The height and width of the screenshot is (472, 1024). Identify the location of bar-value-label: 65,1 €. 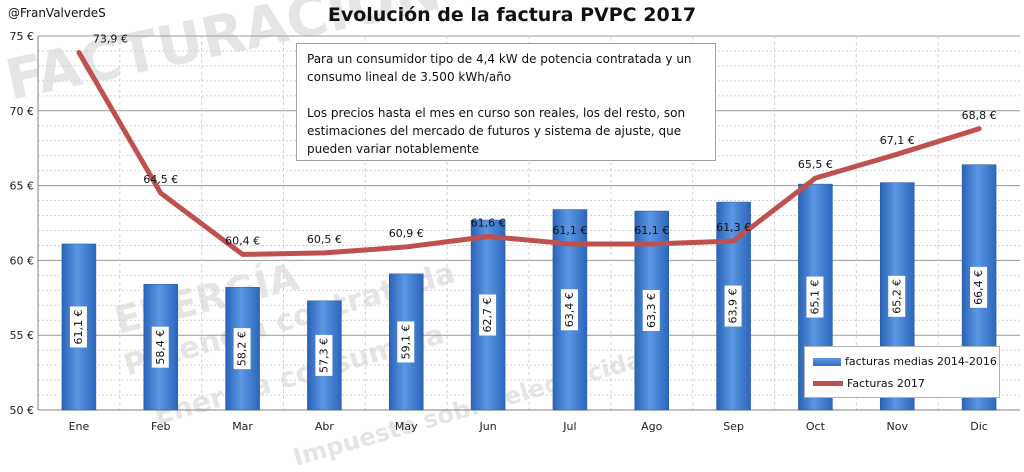
(814, 297).